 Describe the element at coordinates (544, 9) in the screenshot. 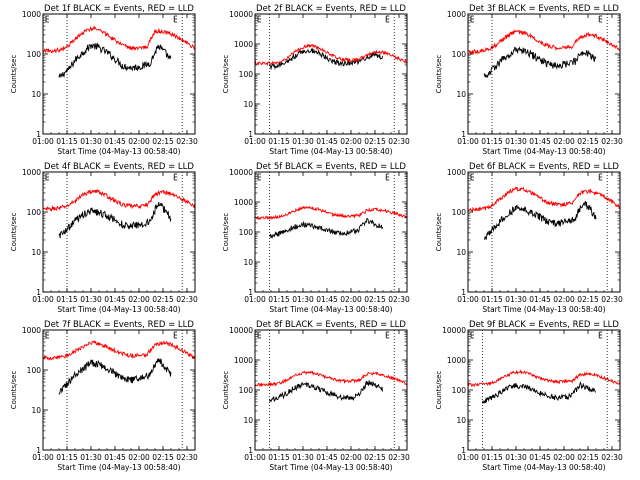

I see `plot-title: Det 3f BLACK = Events, RED = LLD` at that location.